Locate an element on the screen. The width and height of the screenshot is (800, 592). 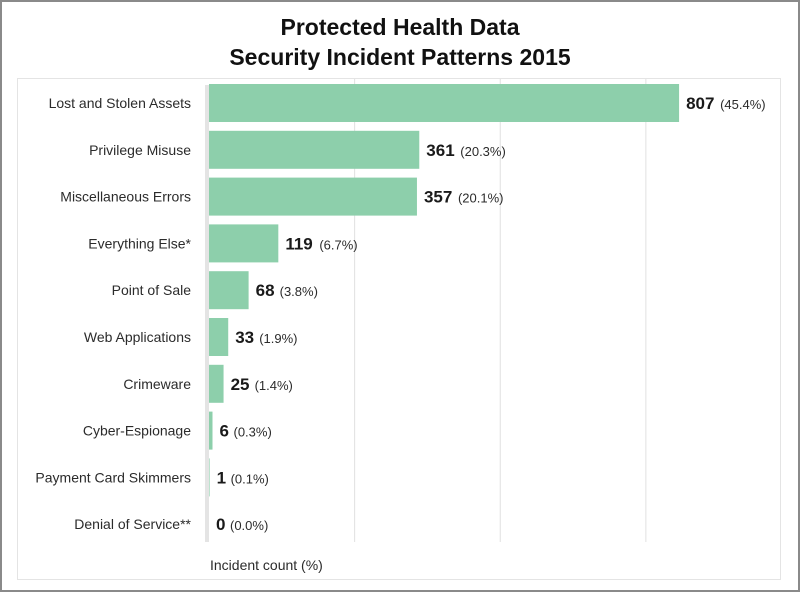
percent-label: (1.4%) is located at coordinates (274, 385).